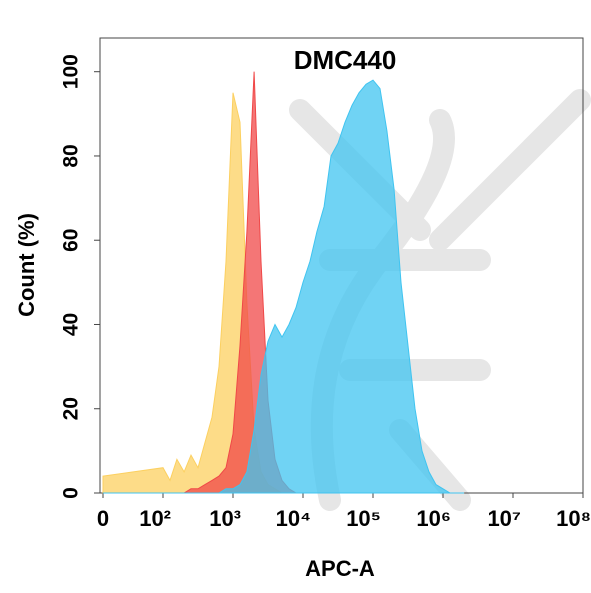 The image size is (591, 593). I want to click on y-tick-label: 0, so click(71, 493).